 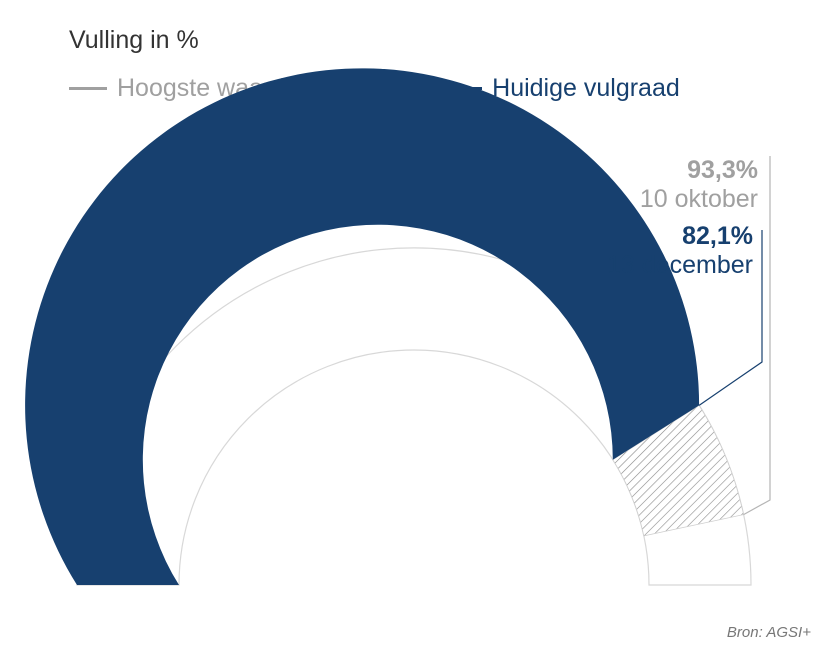 I want to click on legend-item-current: Huidige vulgraad, so click(x=562, y=88).